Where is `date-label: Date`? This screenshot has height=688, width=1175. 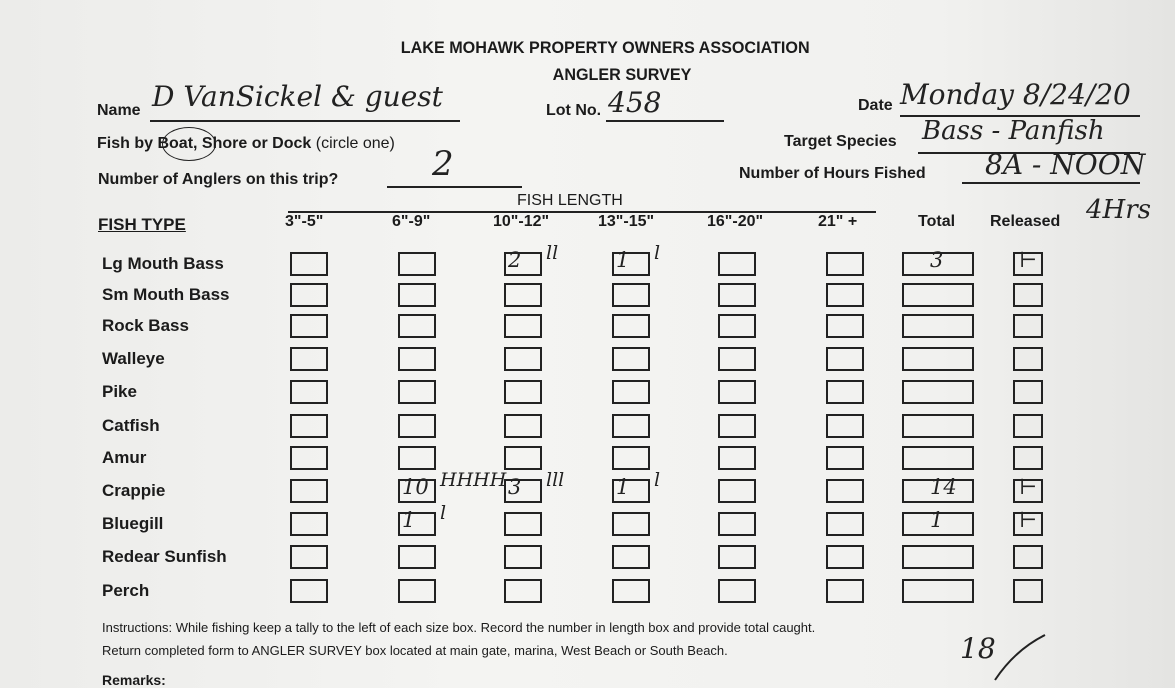 date-label: Date is located at coordinates (875, 105).